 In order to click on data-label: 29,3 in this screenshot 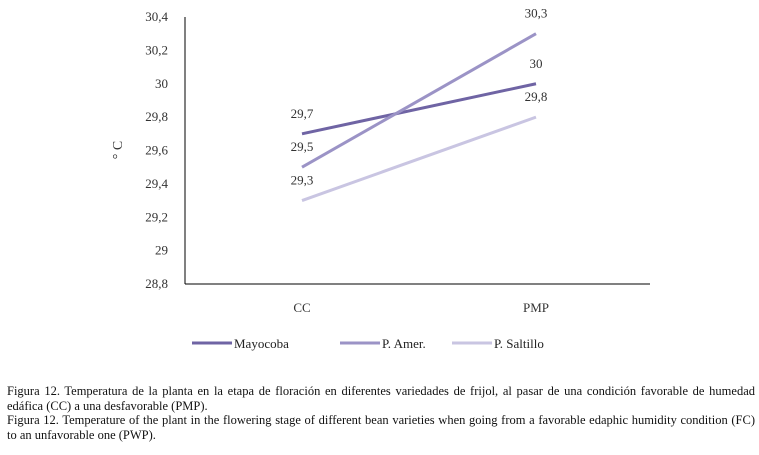, I will do `click(302, 180)`.